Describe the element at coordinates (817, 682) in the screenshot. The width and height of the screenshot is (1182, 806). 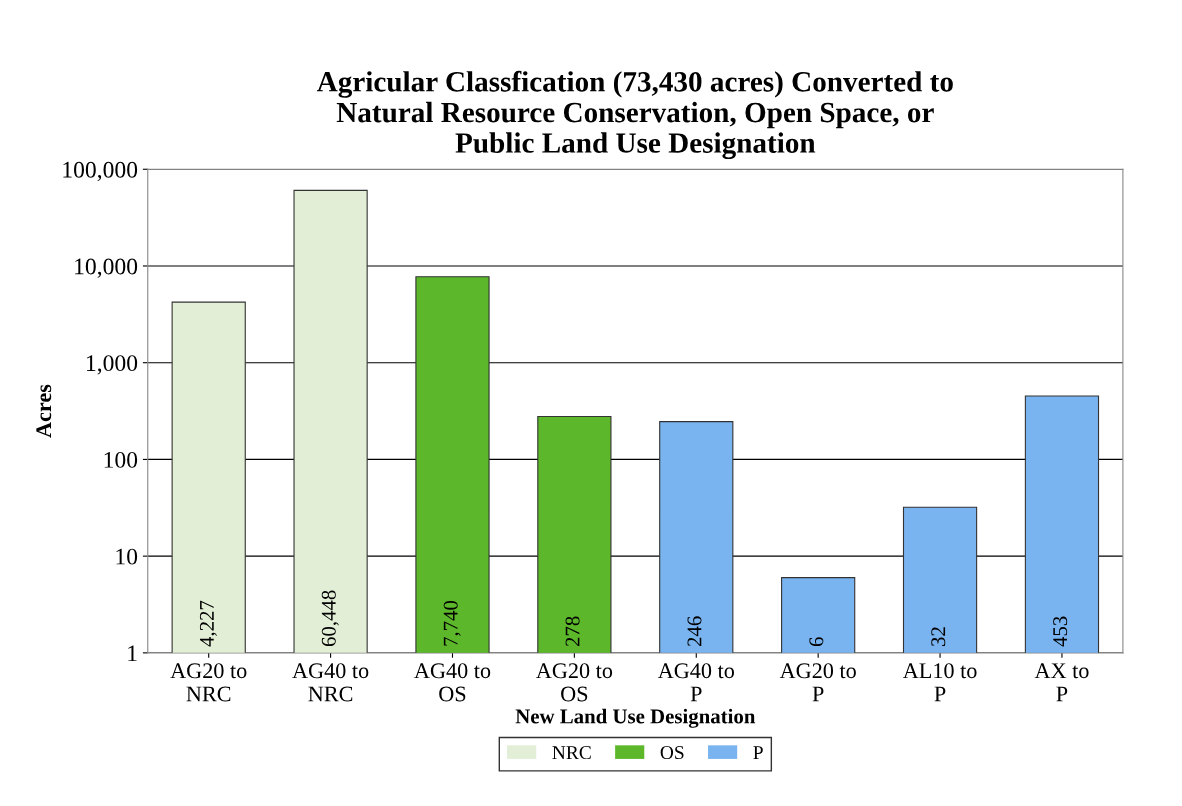
I see `x-tick-label: AG20 to P` at that location.